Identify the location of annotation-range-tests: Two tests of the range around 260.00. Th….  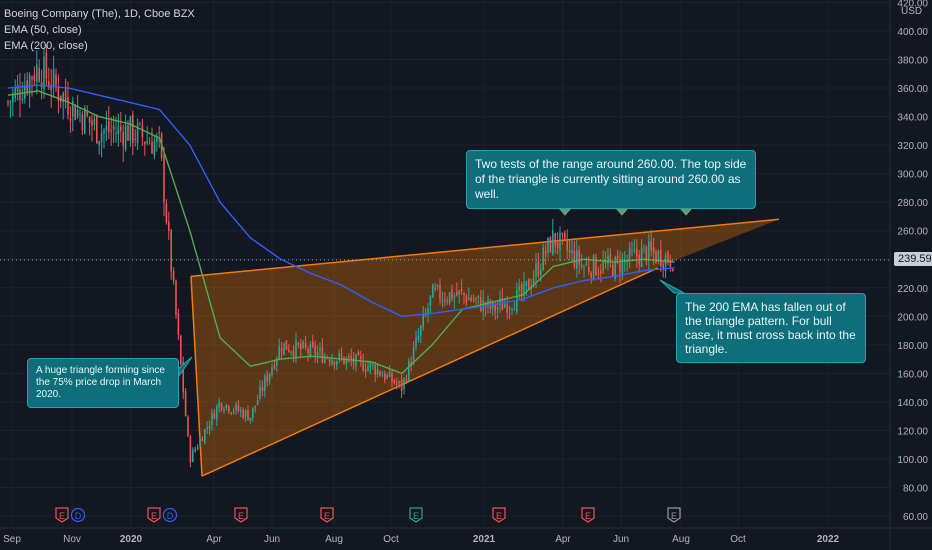
(611, 179).